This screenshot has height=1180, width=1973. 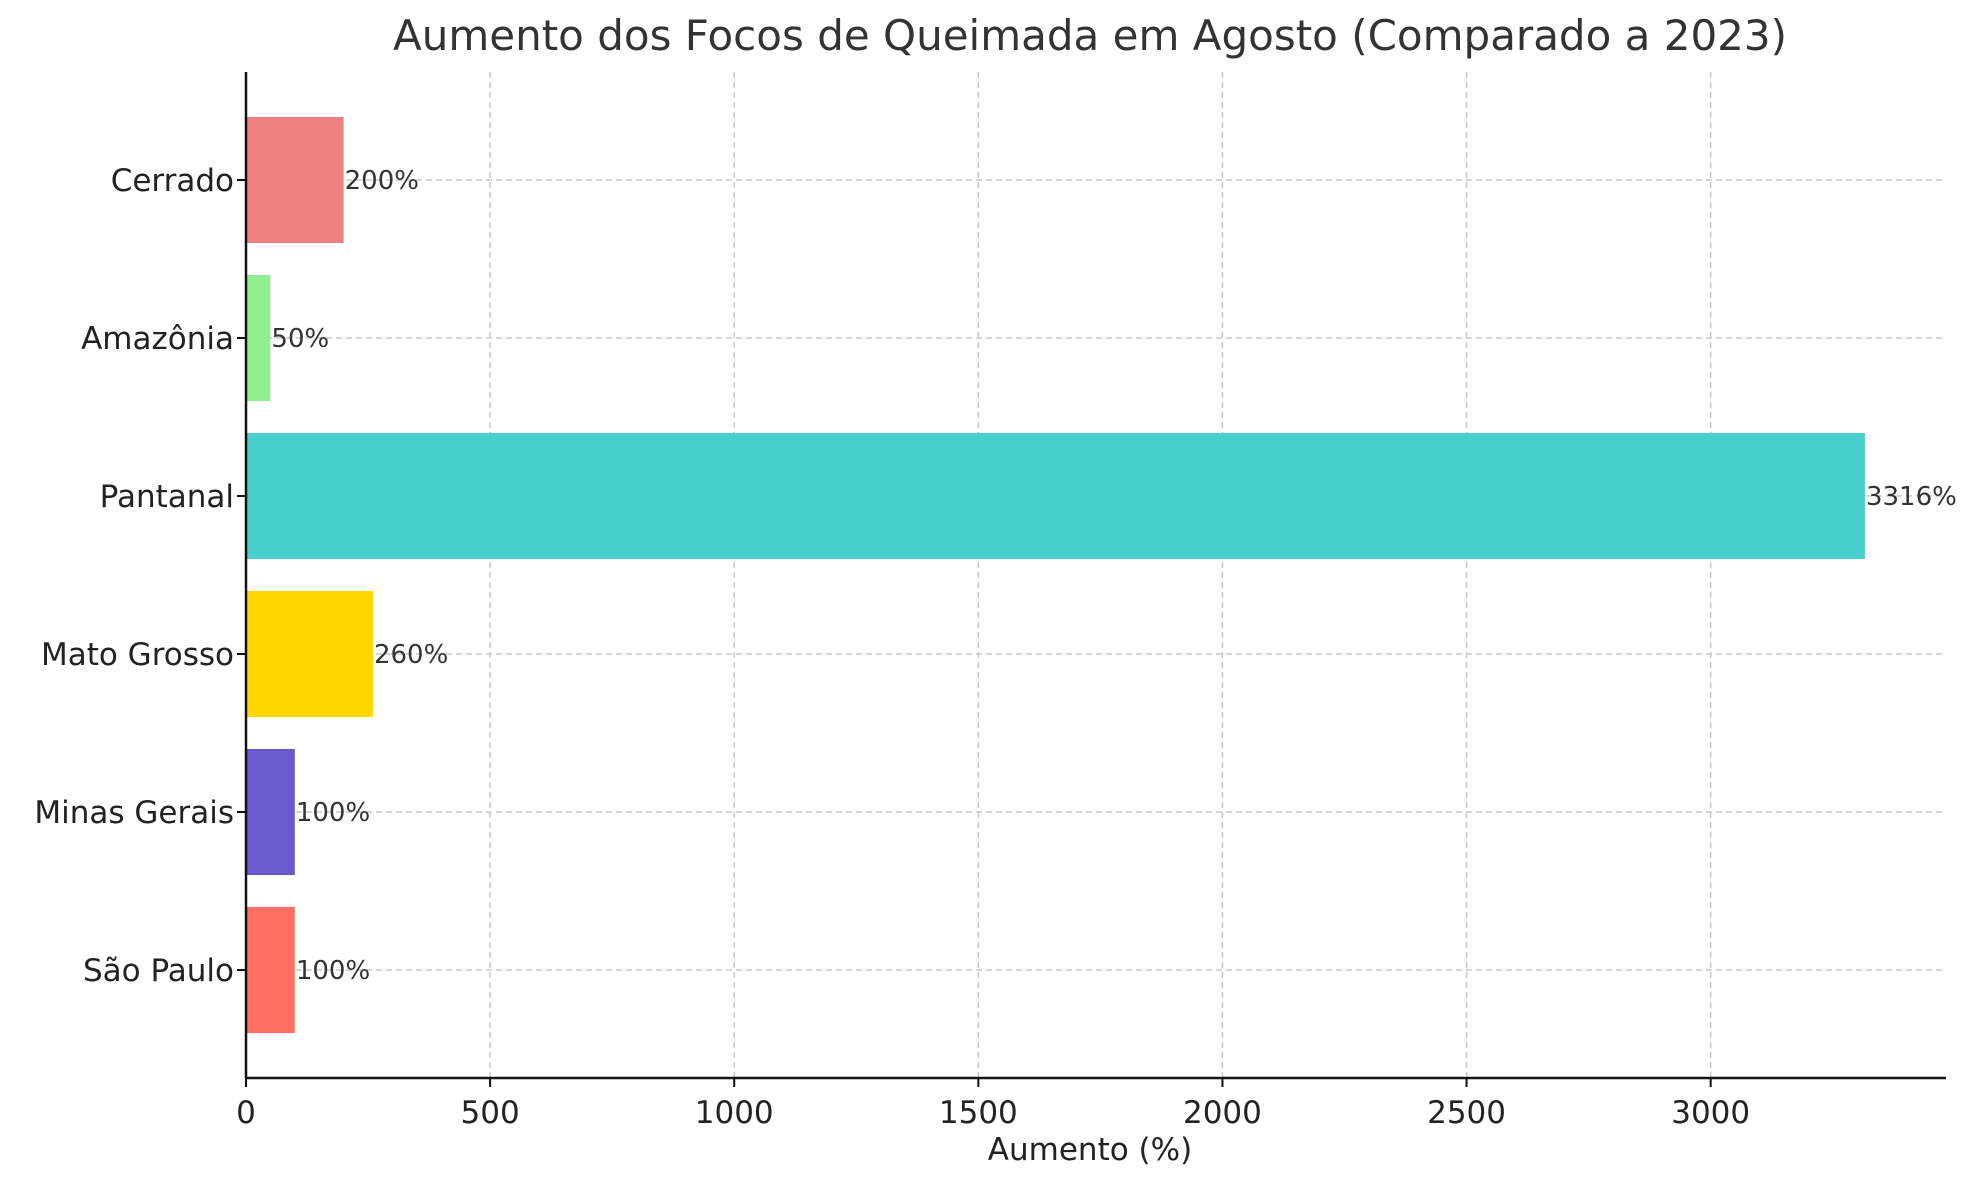 I want to click on x-tick-label: 2000, so click(x=1222, y=1113).